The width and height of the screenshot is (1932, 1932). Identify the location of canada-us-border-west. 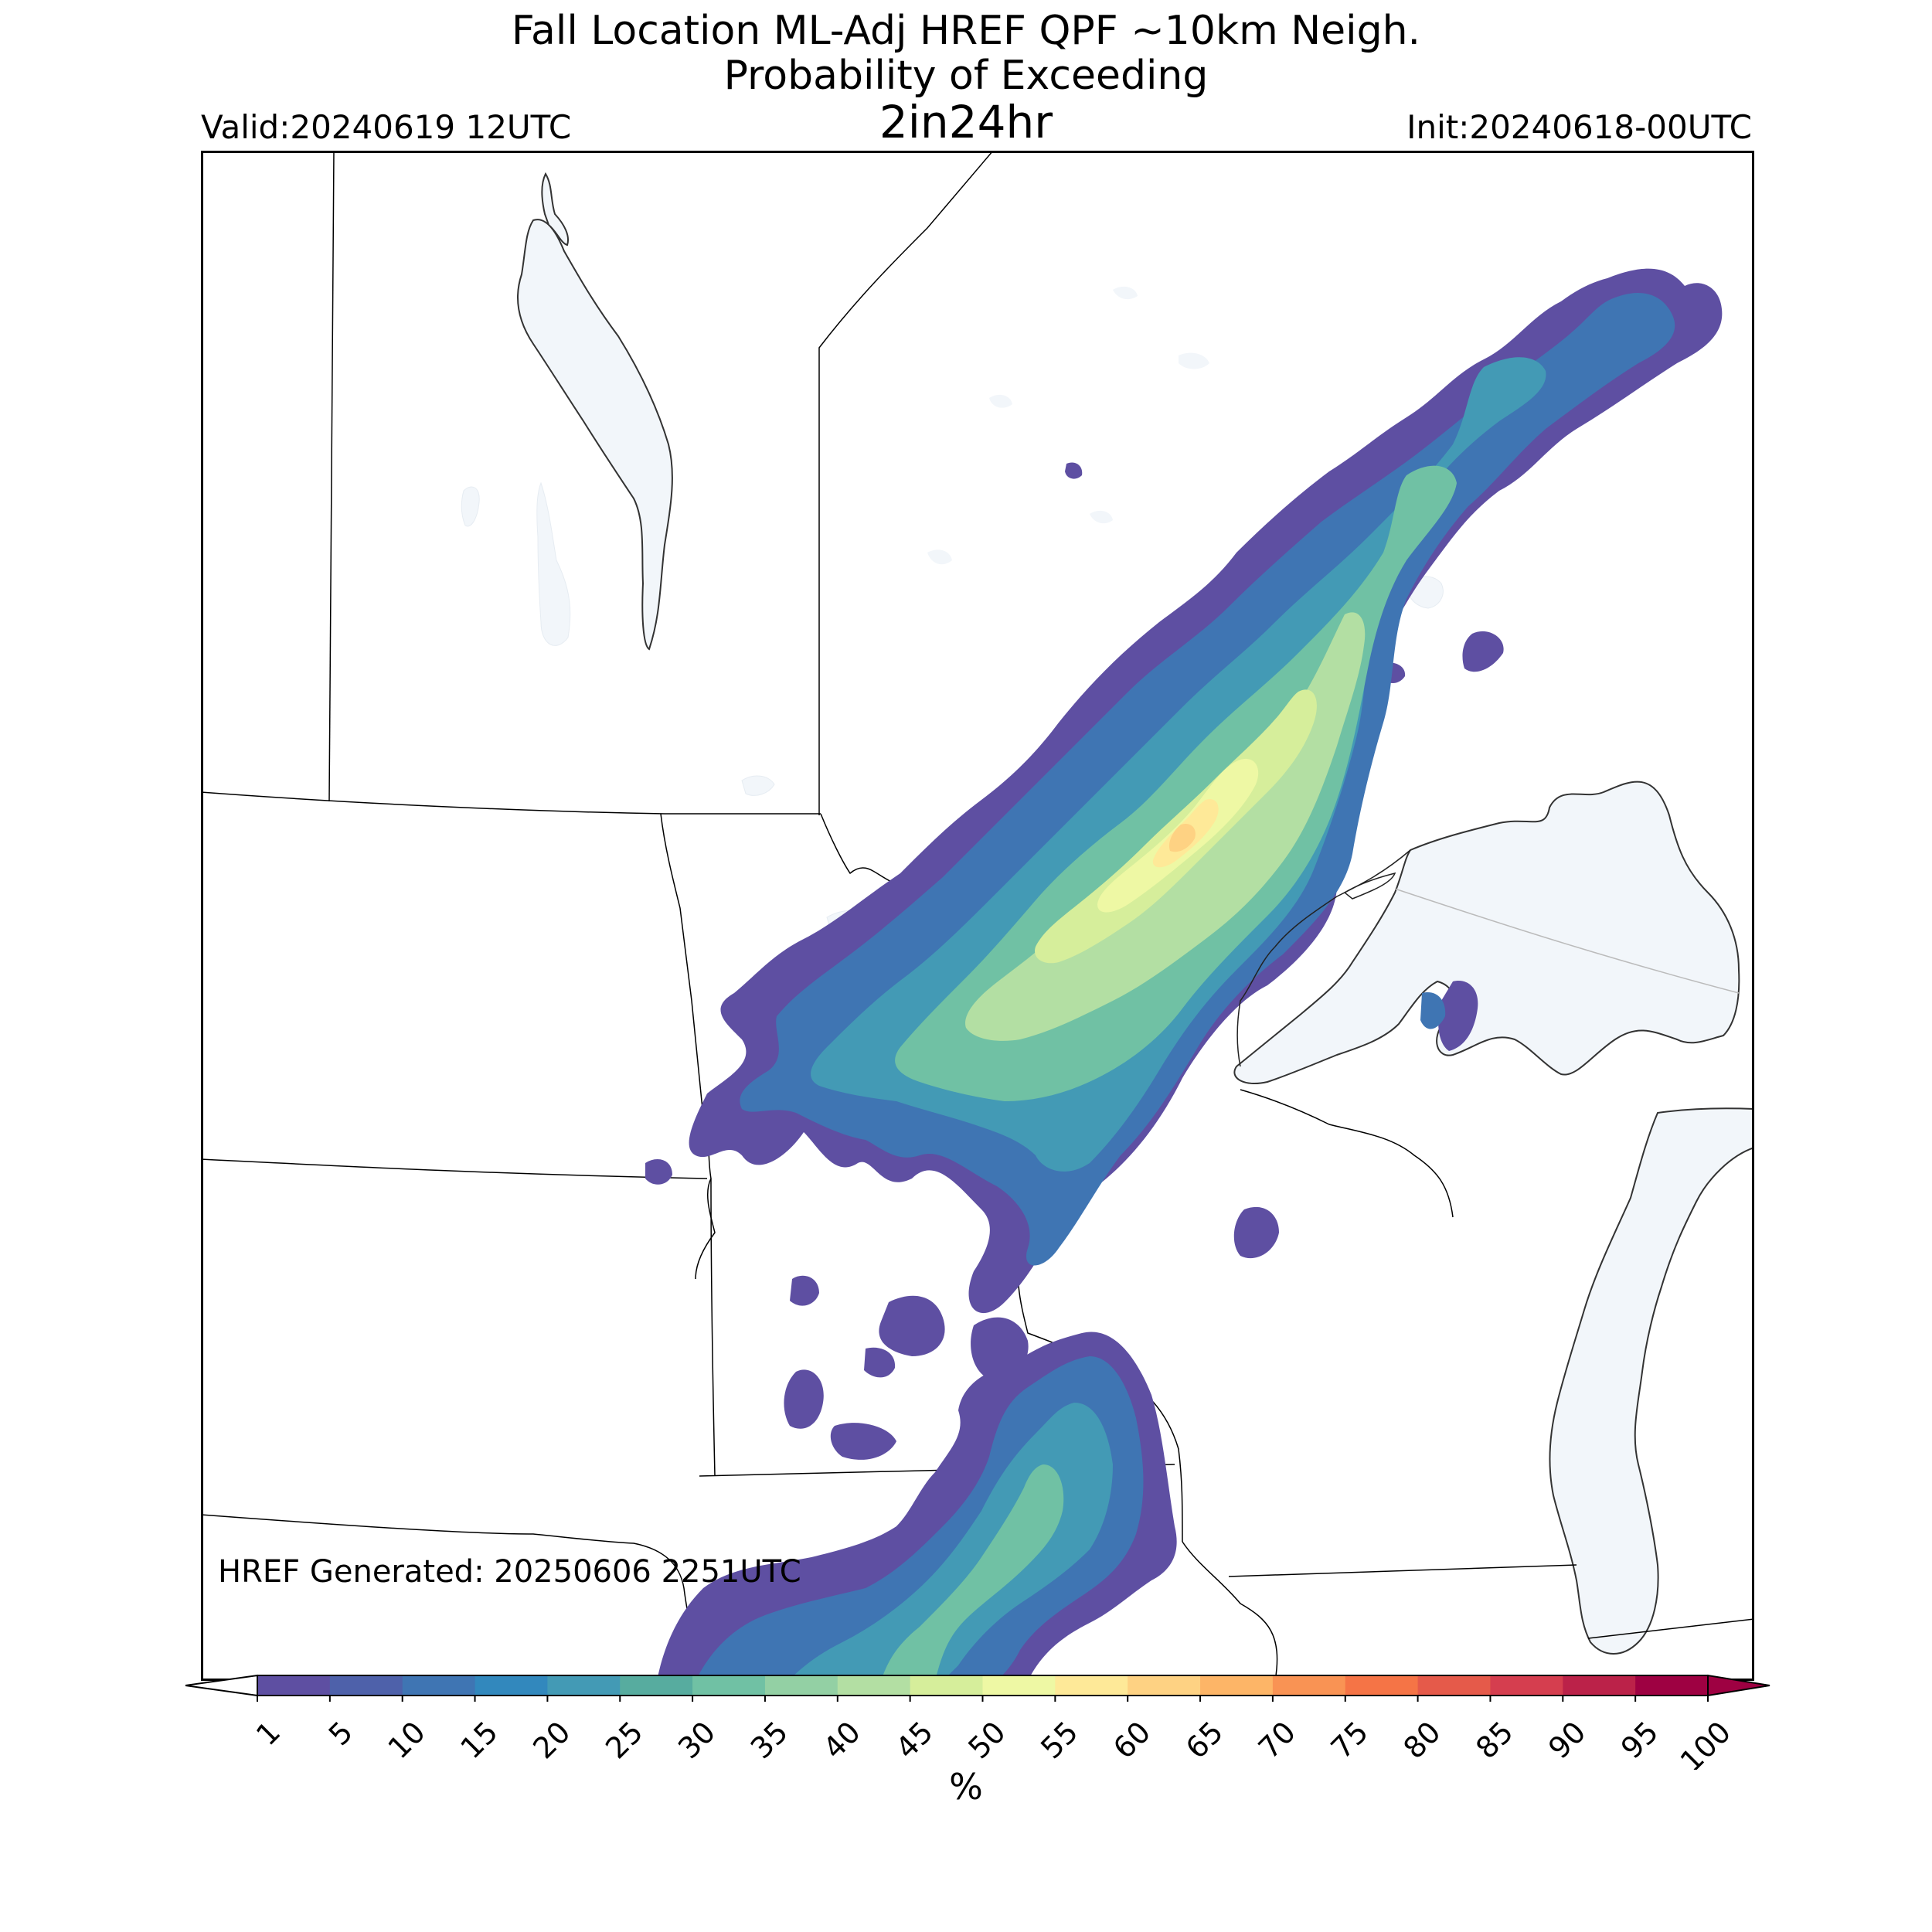
(511, 803).